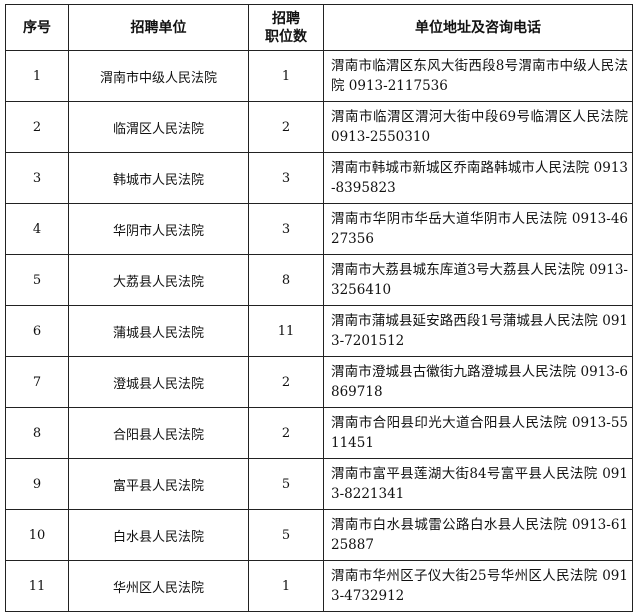 The width and height of the screenshot is (639, 612). I want to click on cell-index: 4, so click(37, 229).